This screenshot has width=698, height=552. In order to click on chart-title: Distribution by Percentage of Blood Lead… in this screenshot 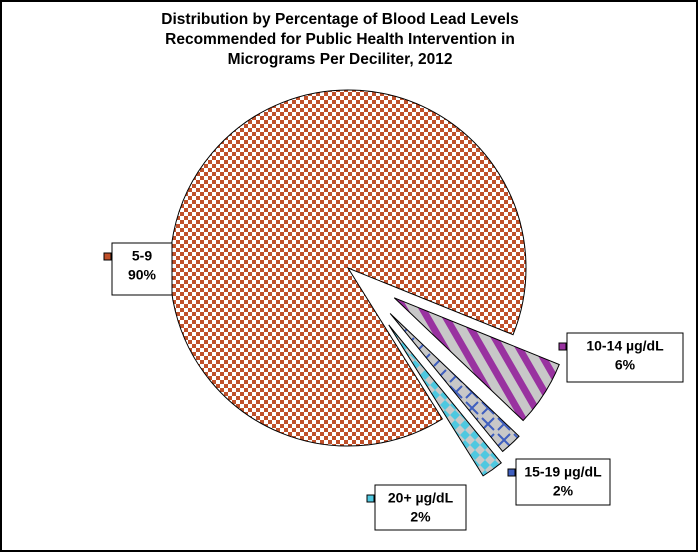, I will do `click(339, 19)`.